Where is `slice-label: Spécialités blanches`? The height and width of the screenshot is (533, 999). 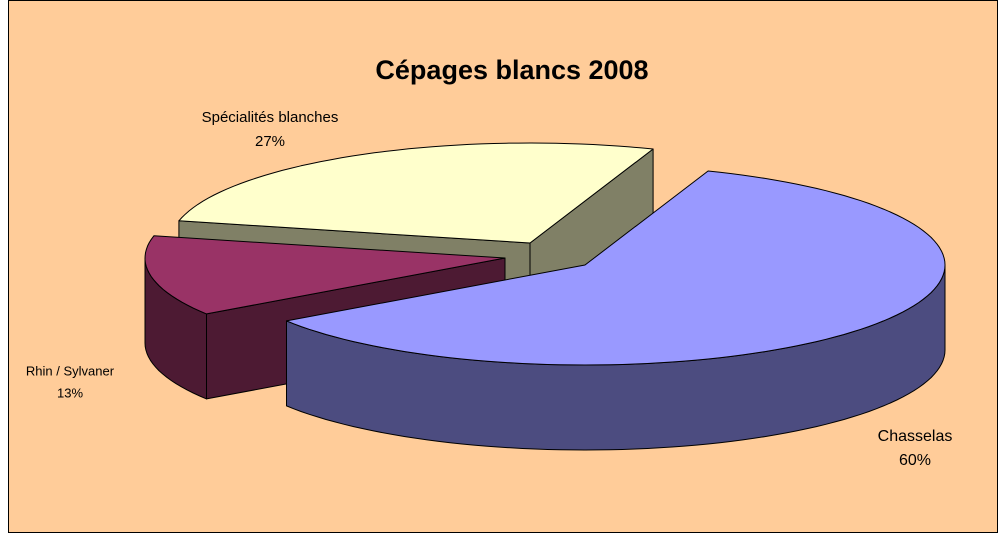 slice-label: Spécialités blanches is located at coordinates (270, 117).